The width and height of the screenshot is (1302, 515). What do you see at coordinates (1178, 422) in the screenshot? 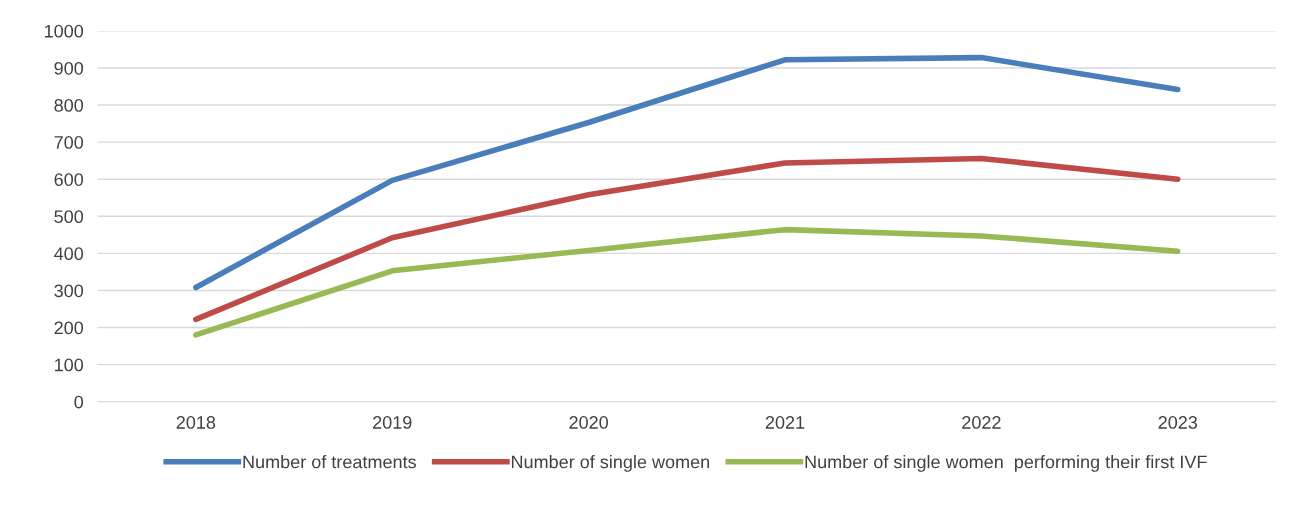
I see `x-tick-label: 2023` at bounding box center [1178, 422].